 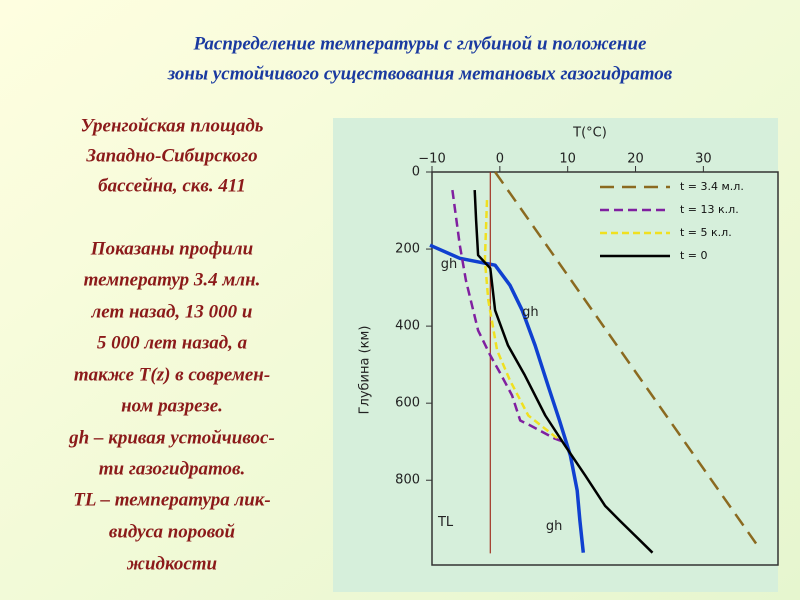 What do you see at coordinates (567, 159) in the screenshot?
I see `x-tick-label: 10` at bounding box center [567, 159].